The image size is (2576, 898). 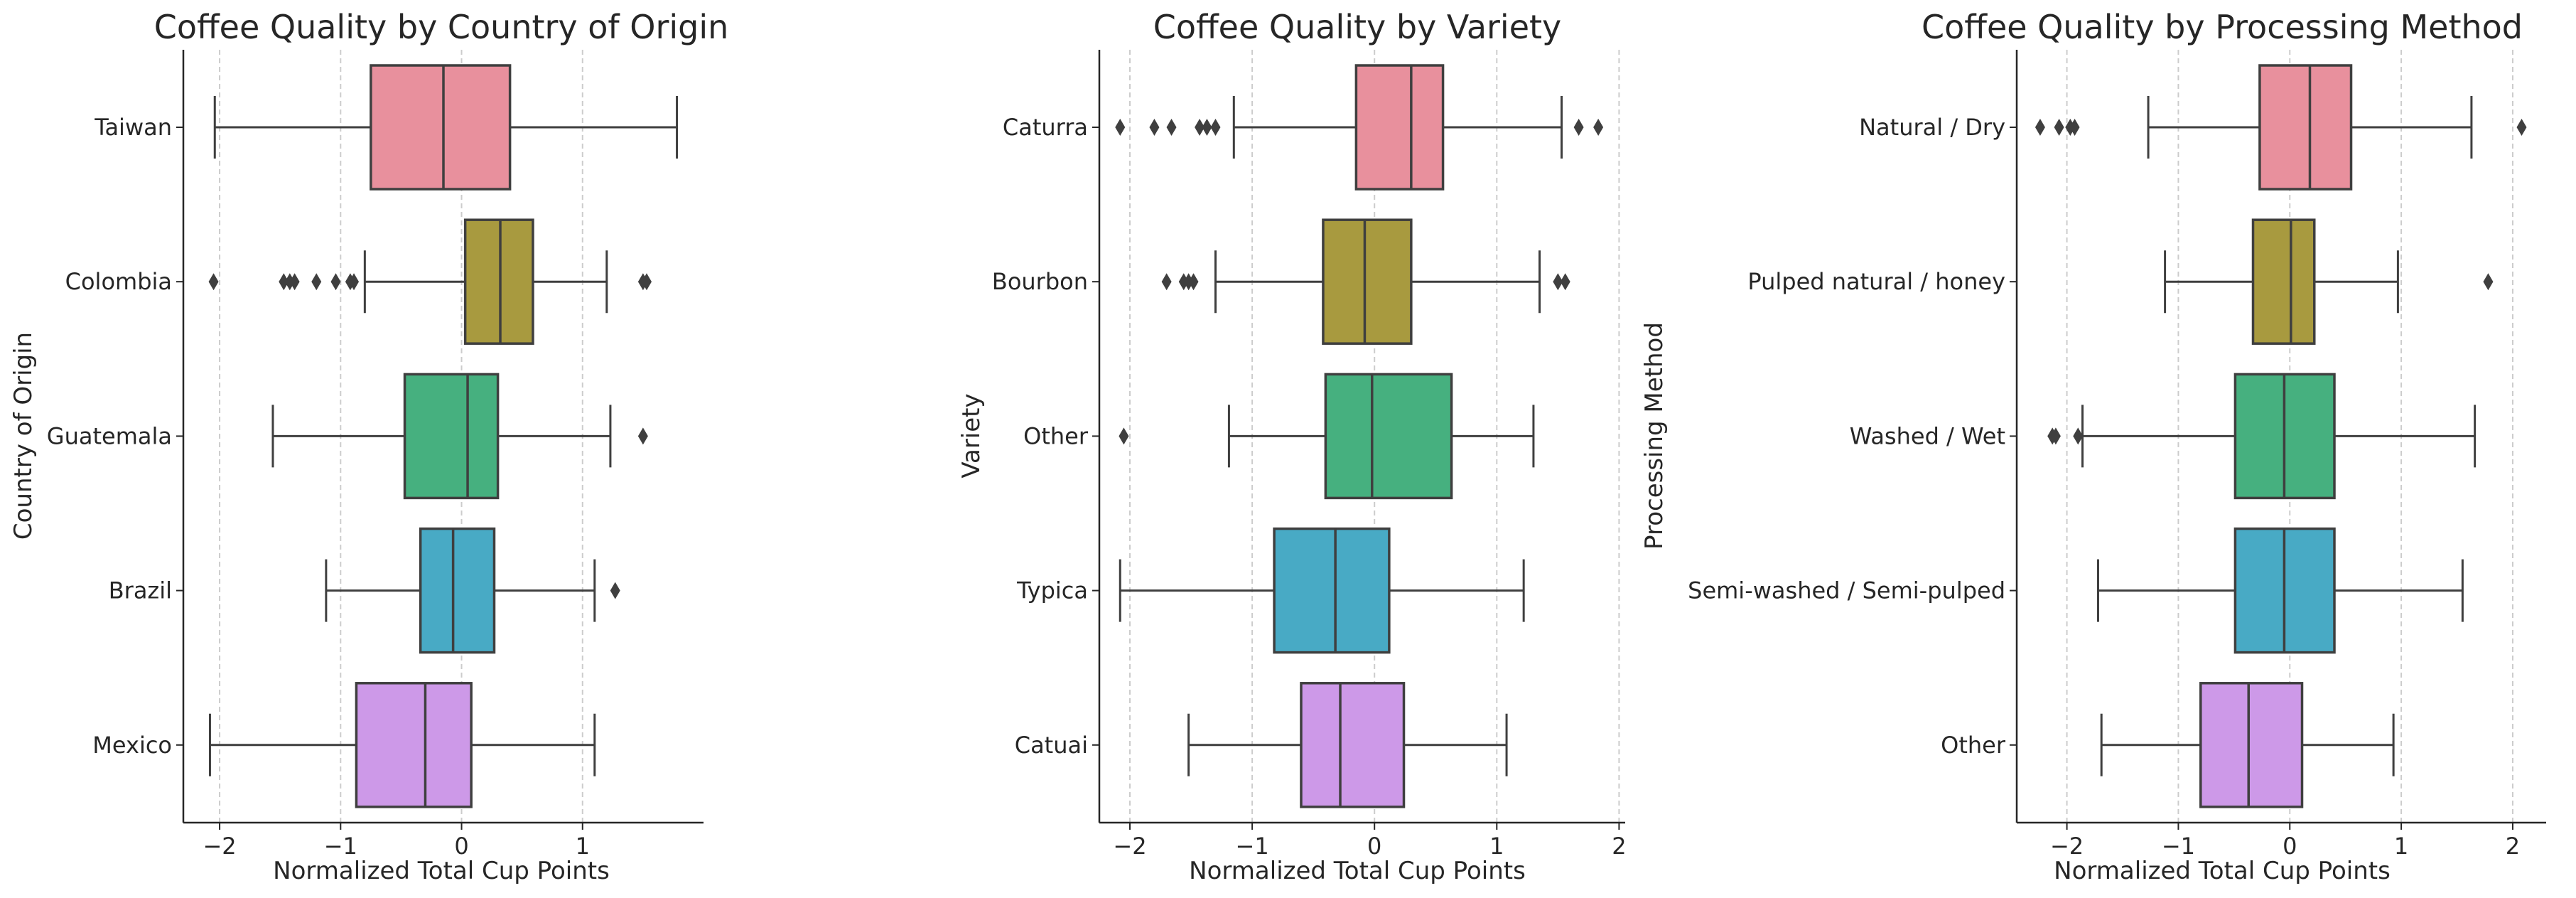 I want to click on category-label: Natural / Dry, so click(x=1932, y=127).